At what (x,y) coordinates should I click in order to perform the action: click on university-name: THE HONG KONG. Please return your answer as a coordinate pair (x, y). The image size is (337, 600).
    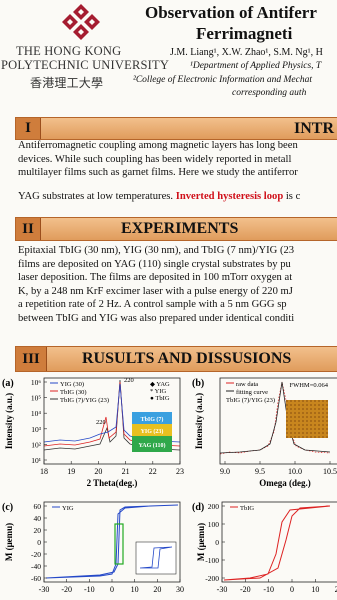
    Looking at the image, I should click on (69, 51).